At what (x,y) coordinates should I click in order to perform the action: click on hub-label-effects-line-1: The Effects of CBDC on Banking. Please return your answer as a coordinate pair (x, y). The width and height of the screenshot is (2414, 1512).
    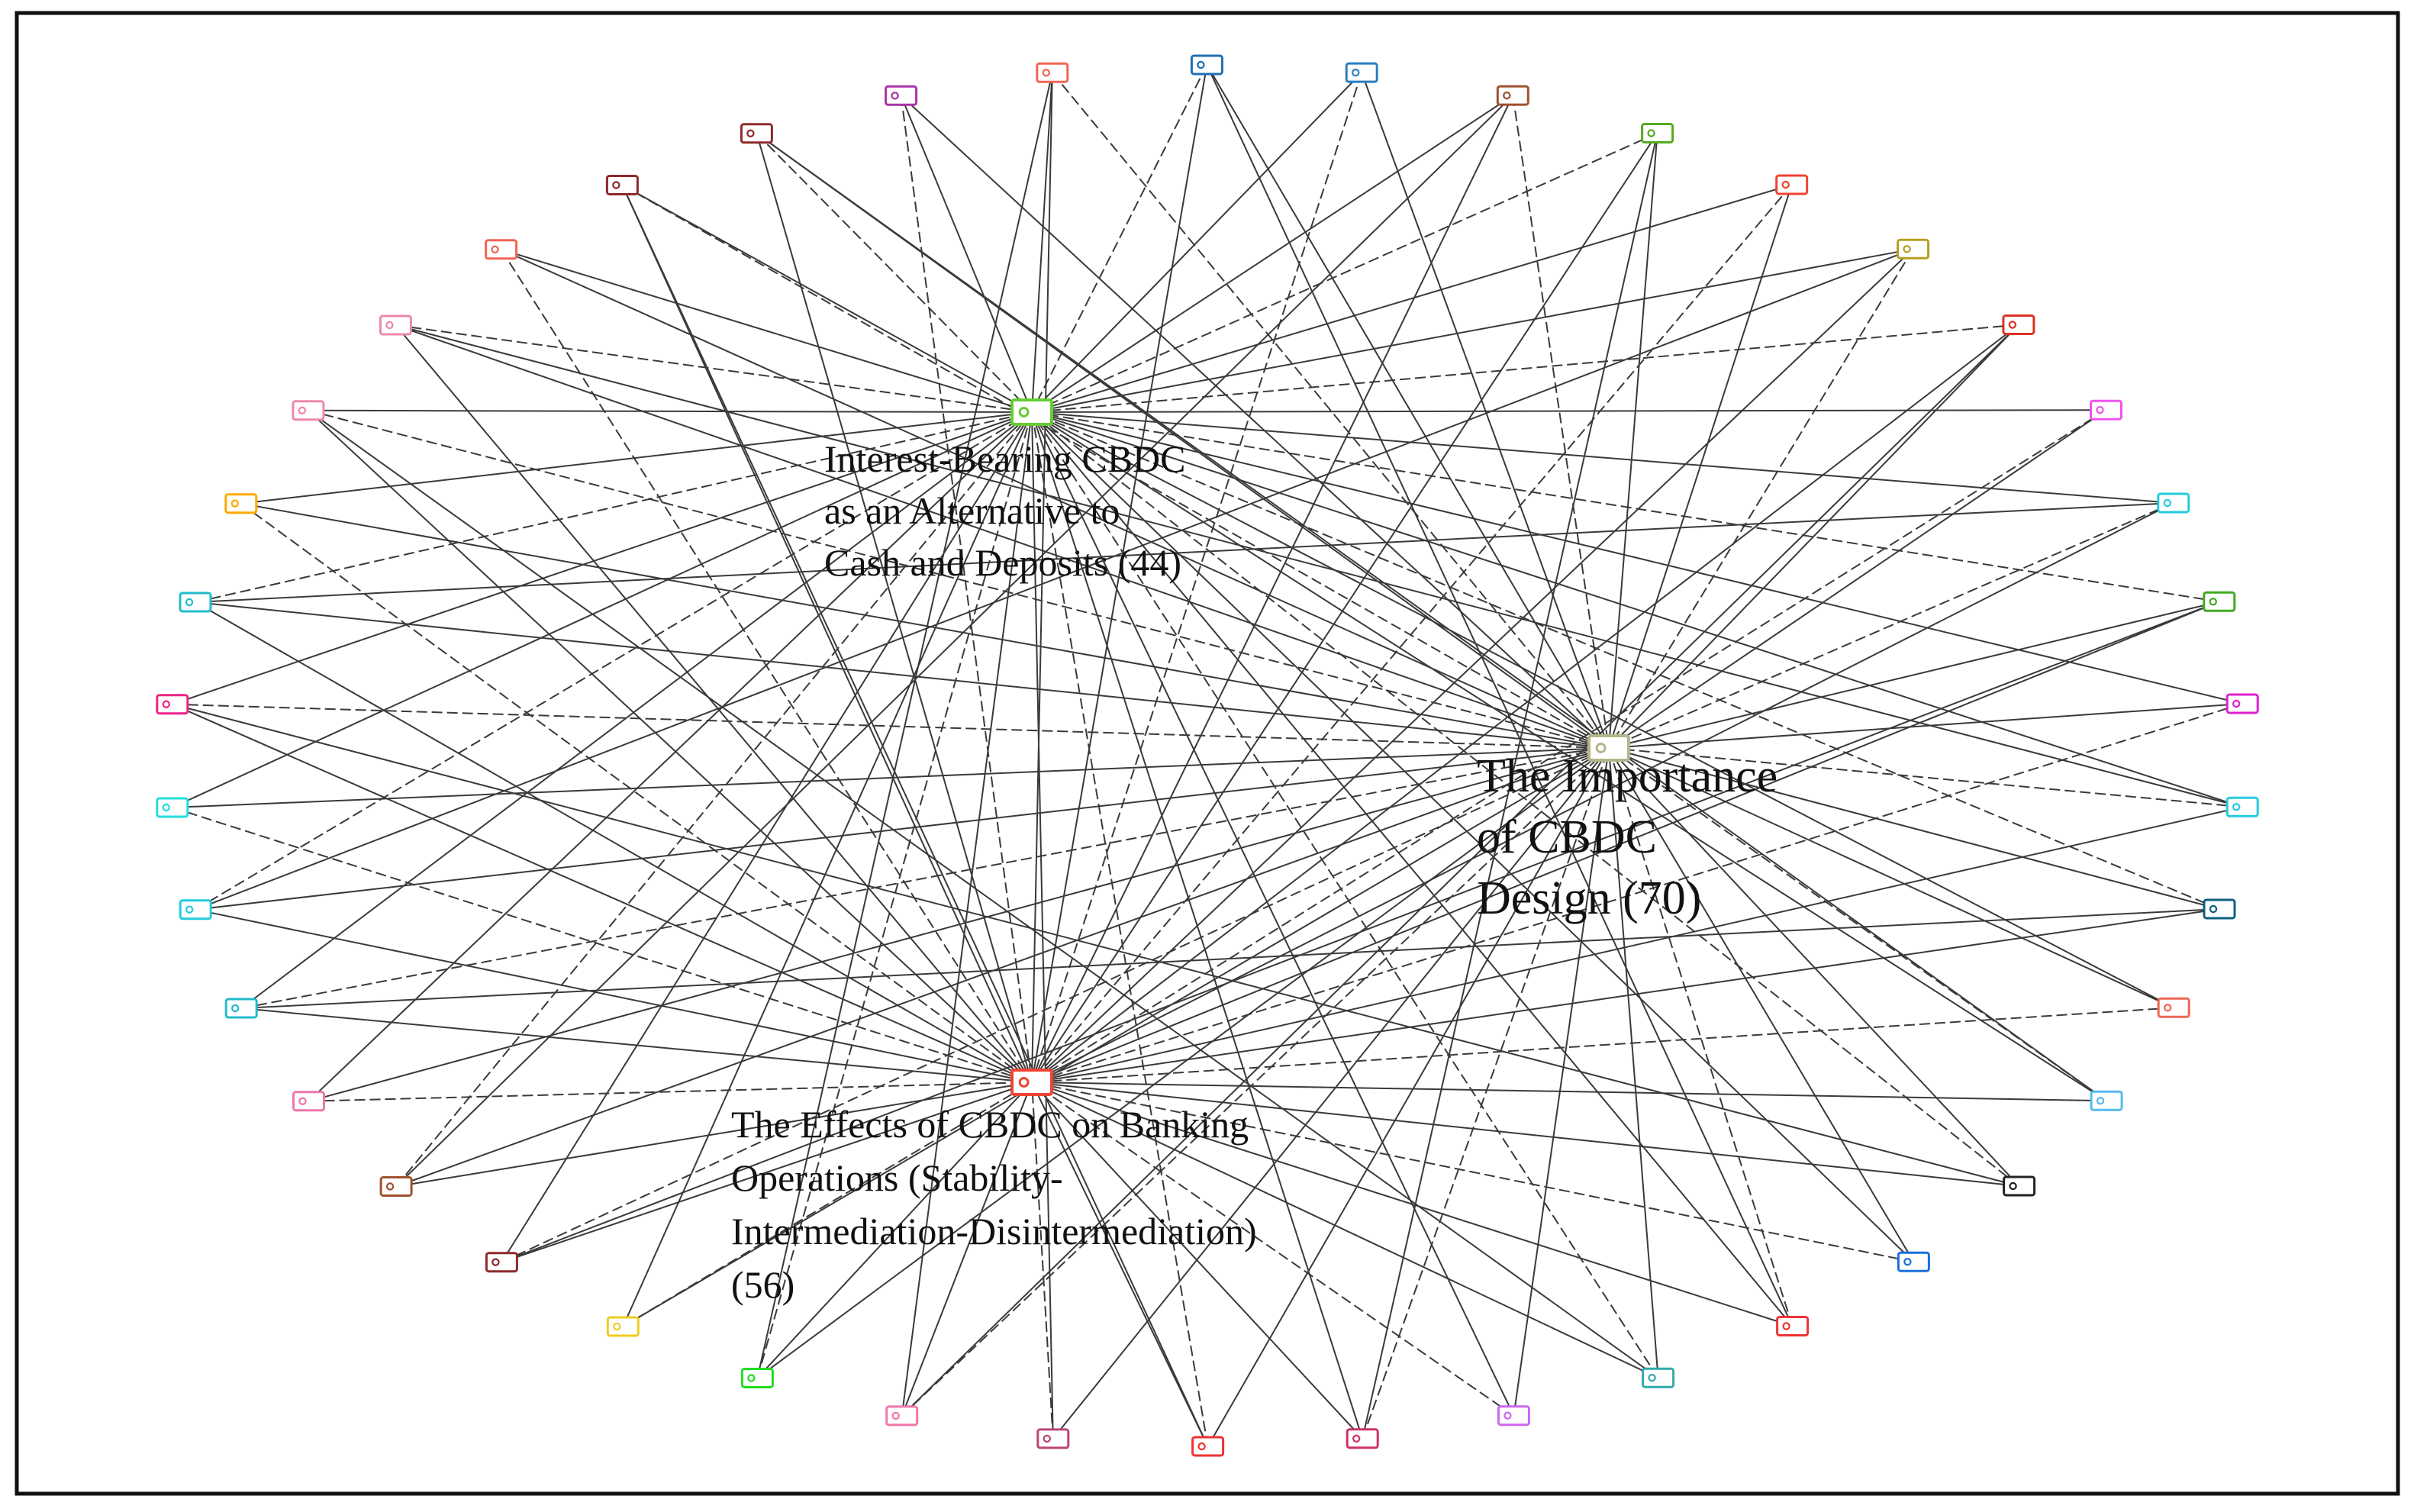
    Looking at the image, I should click on (990, 1124).